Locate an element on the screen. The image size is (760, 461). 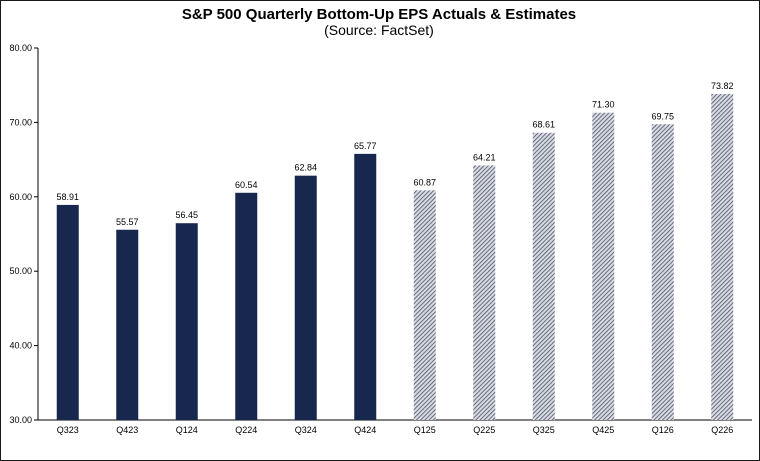
bar-value-label: 60.54 is located at coordinates (246, 185).